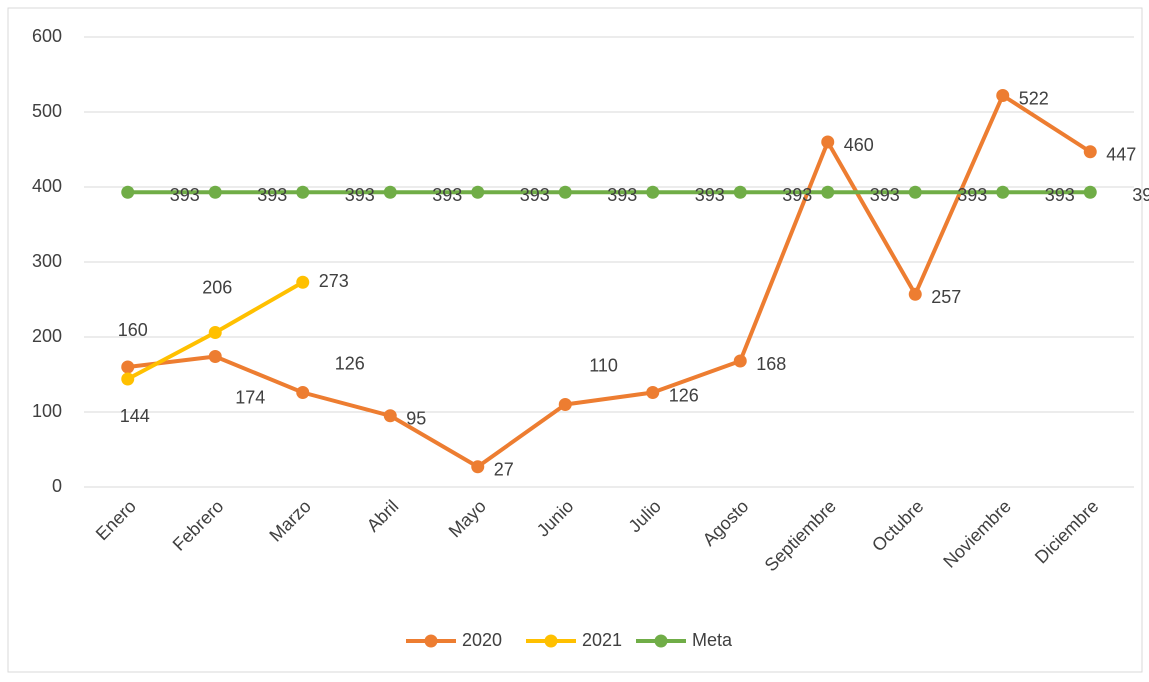  What do you see at coordinates (334, 281) in the screenshot?
I see `data-label: 273` at bounding box center [334, 281].